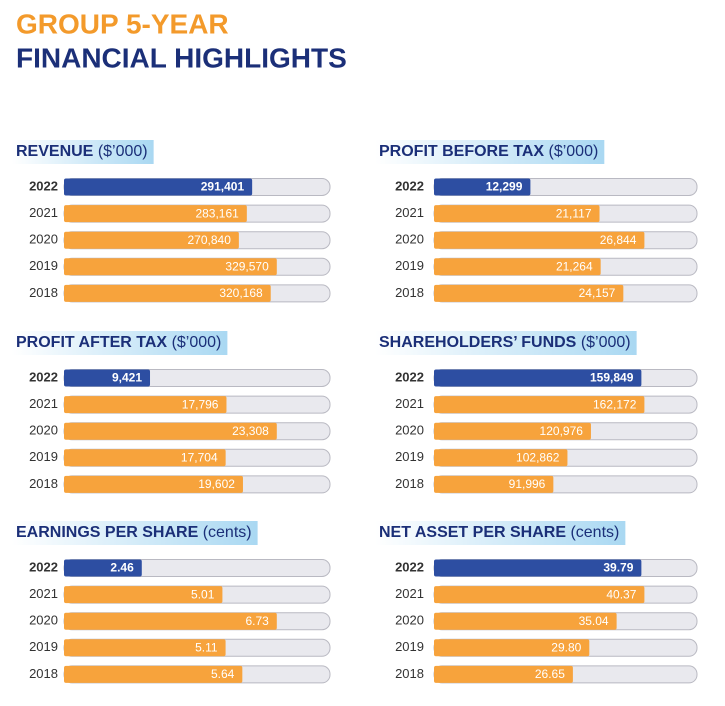 The width and height of the screenshot is (725, 706). What do you see at coordinates (461, 151) in the screenshot?
I see `title-text: PROFIT BEFORE TAX` at bounding box center [461, 151].